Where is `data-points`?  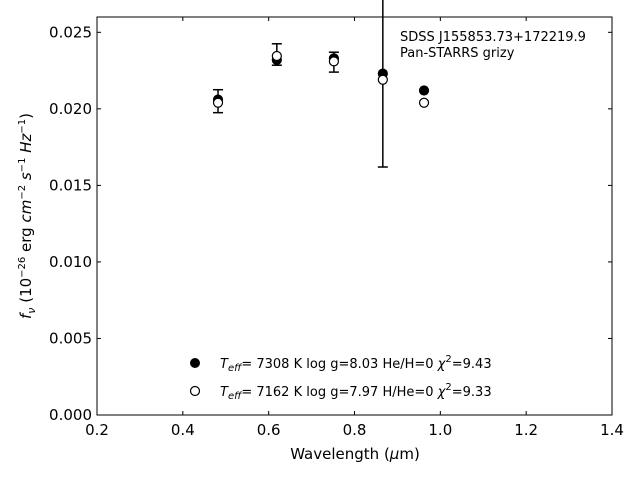
data-points is located at coordinates (321, 79).